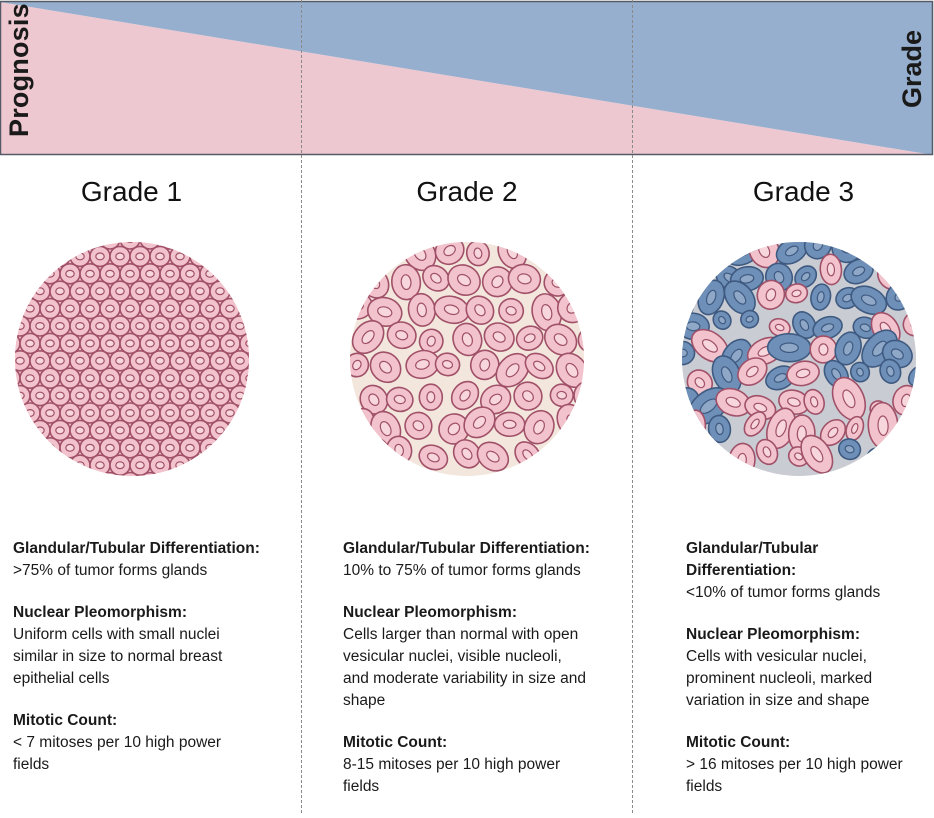 This screenshot has height=818, width=934. What do you see at coordinates (485, 549) in the screenshot?
I see `section-heading: Glandular/Tubular Differentiation:` at bounding box center [485, 549].